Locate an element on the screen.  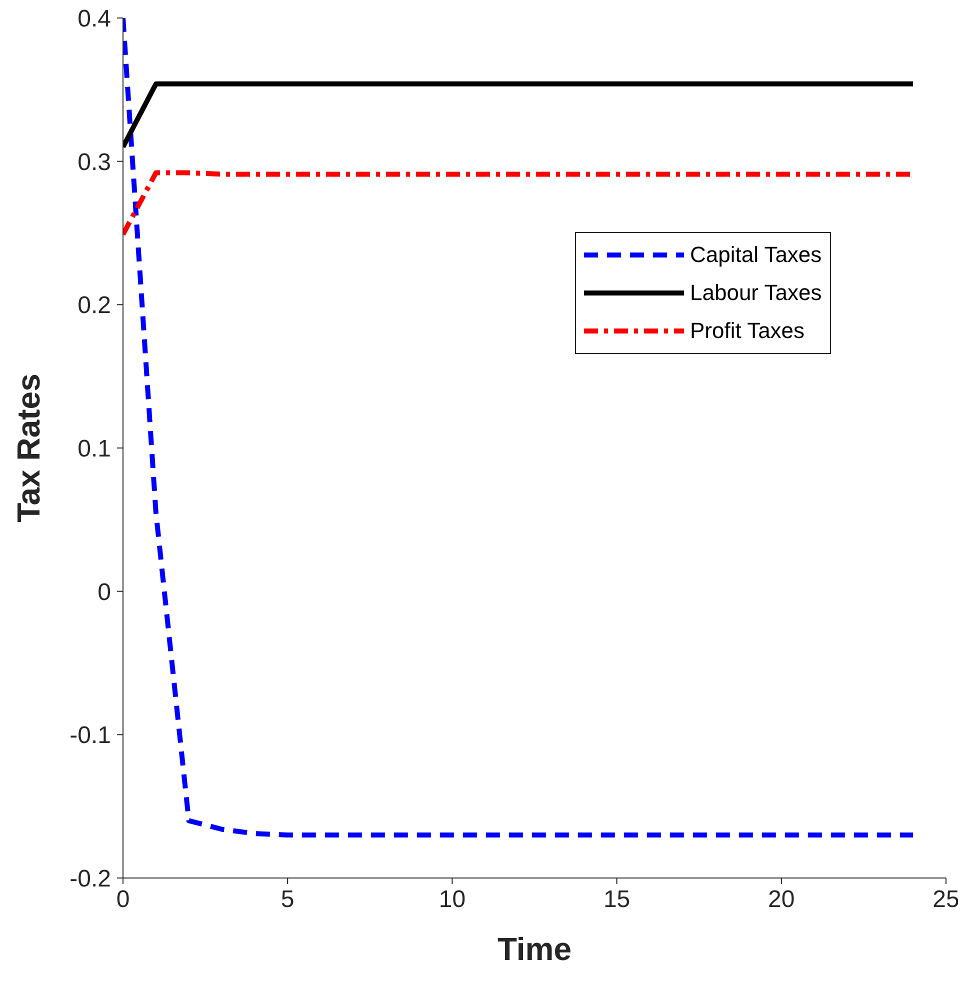
y-tick-label: 0.1 is located at coordinates (94, 449).